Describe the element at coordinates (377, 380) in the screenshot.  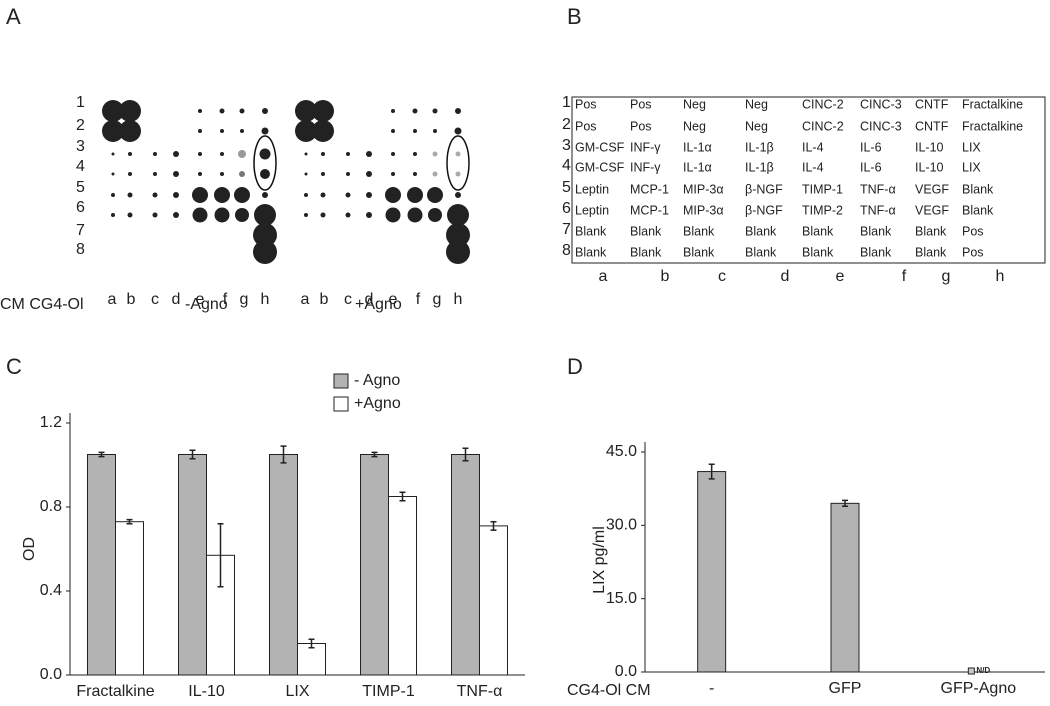
I see `legend-label: - Agno` at that location.